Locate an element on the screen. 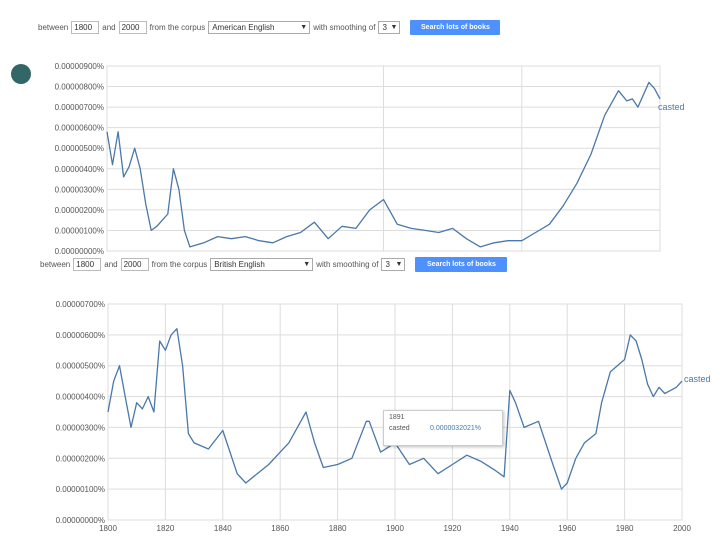  x-tick-label: 1800 is located at coordinates (108, 528).